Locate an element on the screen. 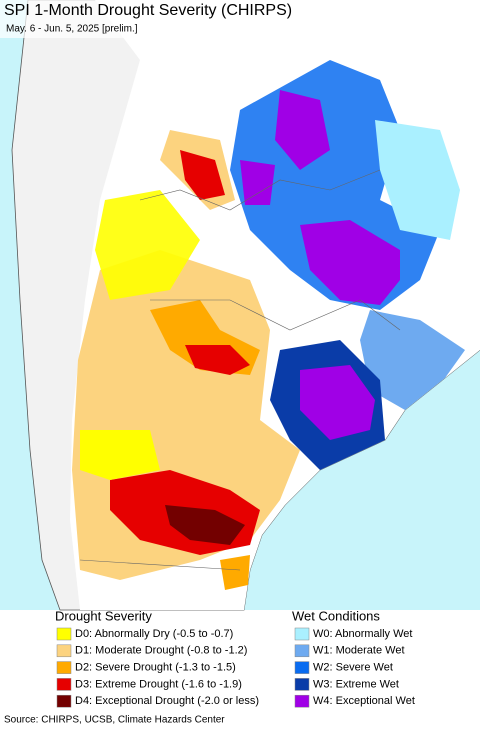 Image resolution: width=480 pixels, height=735 pixels. legend-label: W0: Abnormally Wet is located at coordinates (362, 634).